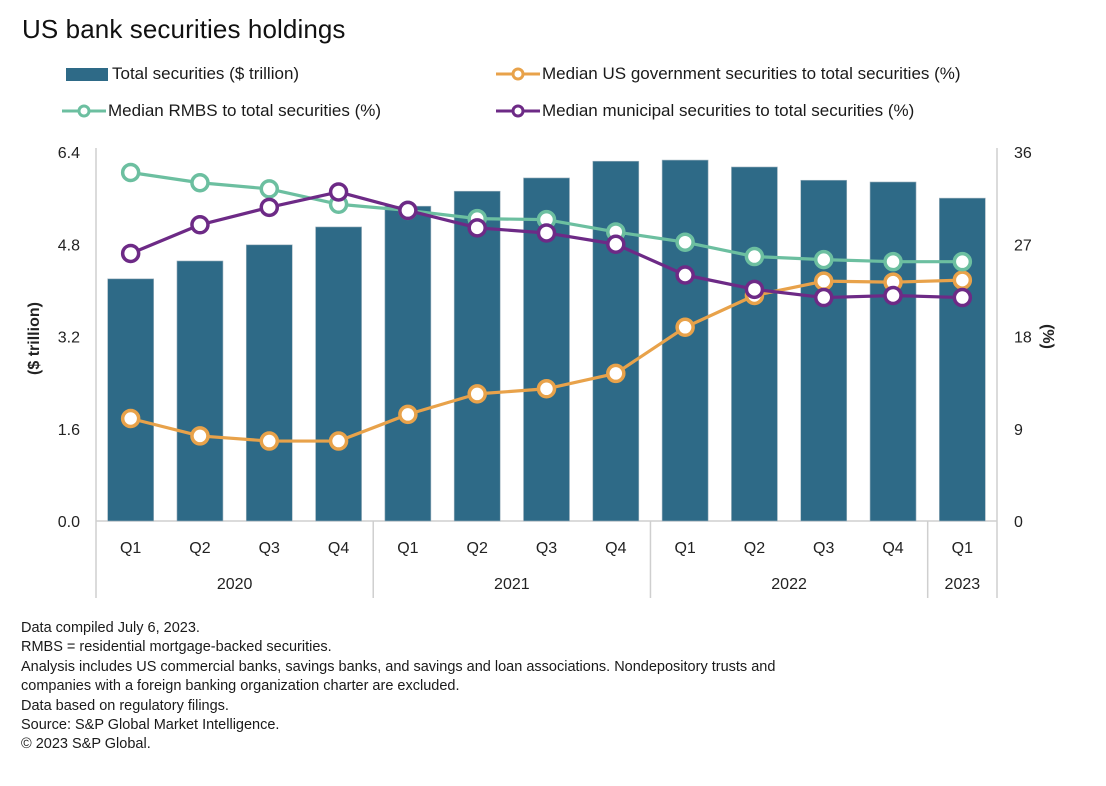 This screenshot has width=1106, height=786. What do you see at coordinates (789, 584) in the screenshot?
I see `year-group-label: 2022` at bounding box center [789, 584].